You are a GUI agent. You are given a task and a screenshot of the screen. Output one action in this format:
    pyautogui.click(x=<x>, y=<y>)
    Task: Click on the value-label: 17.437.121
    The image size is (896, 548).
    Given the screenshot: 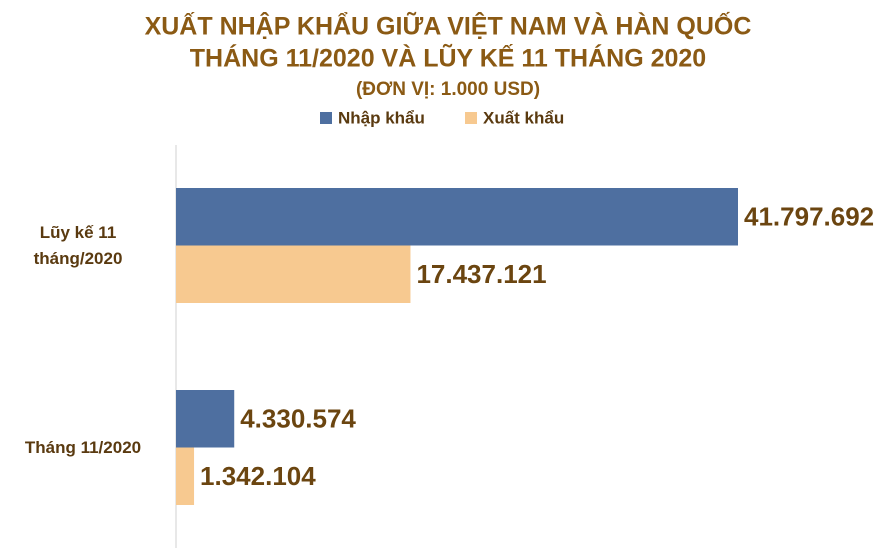 What is the action you would take?
    pyautogui.click(x=481, y=274)
    